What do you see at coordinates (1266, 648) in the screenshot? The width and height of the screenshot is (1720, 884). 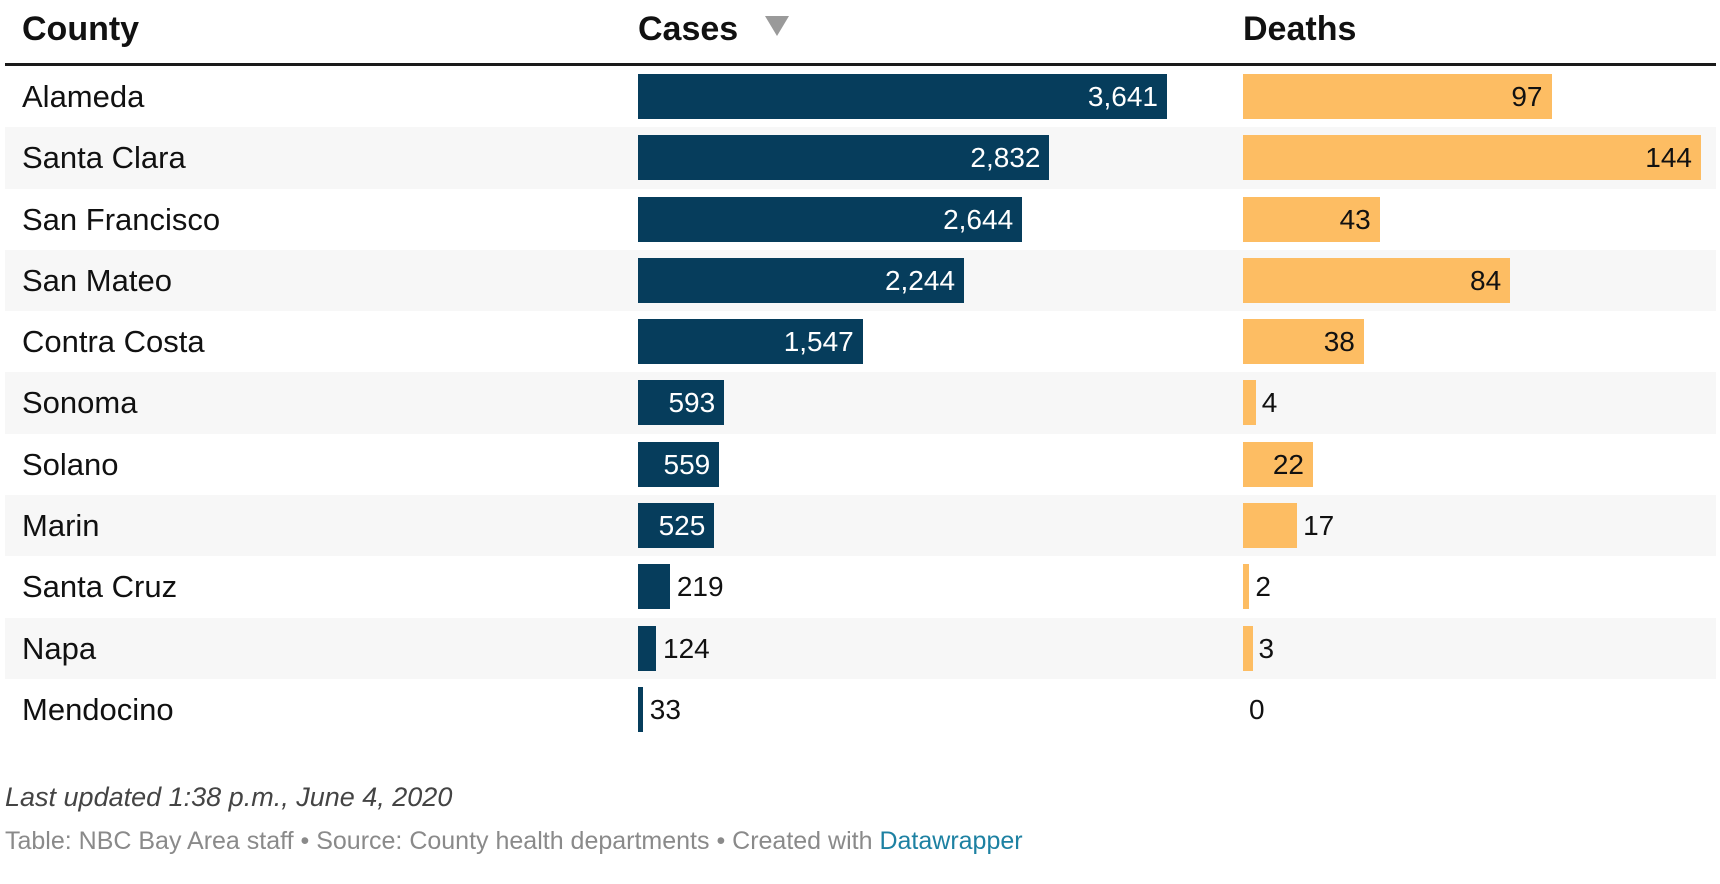 I see `deaths-value-label: 3` at bounding box center [1266, 648].